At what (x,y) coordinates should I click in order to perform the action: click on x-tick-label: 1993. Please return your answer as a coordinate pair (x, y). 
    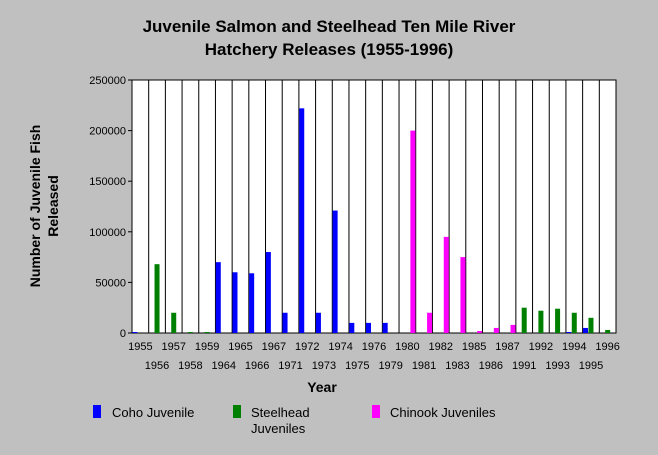
    Looking at the image, I should click on (557, 366).